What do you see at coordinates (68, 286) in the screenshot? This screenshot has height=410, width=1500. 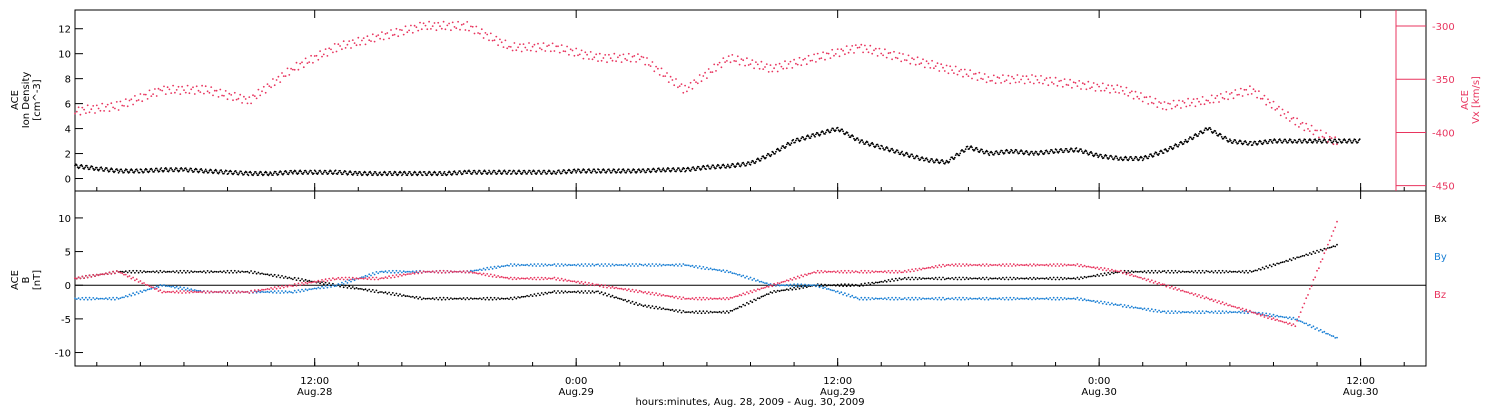 I see `field-tick-label: 0` at bounding box center [68, 286].